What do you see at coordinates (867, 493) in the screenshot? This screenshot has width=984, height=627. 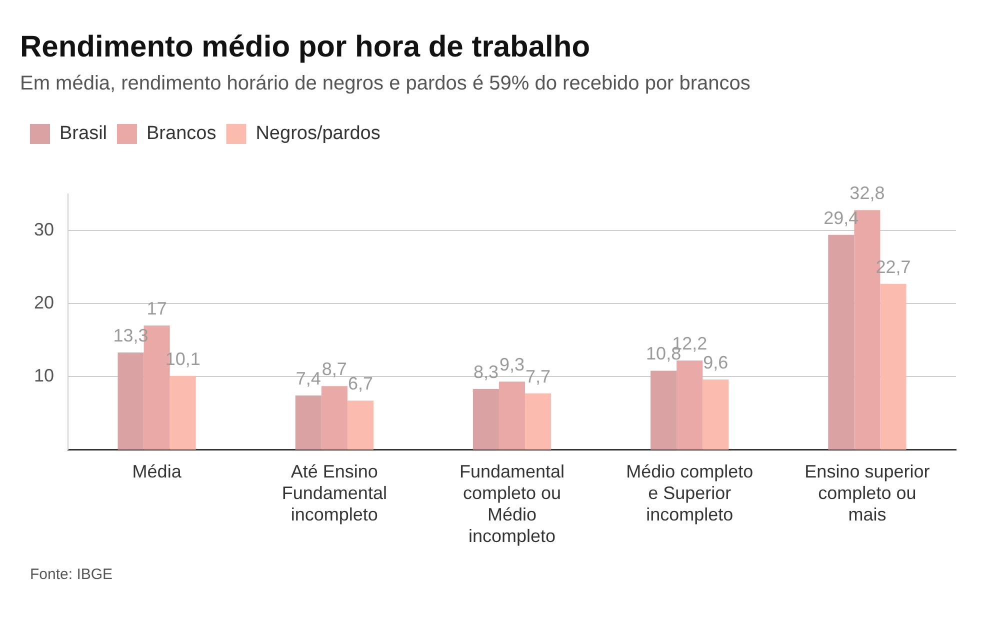 I see `x-tick-label: Ensino superior completo ou mais` at bounding box center [867, 493].